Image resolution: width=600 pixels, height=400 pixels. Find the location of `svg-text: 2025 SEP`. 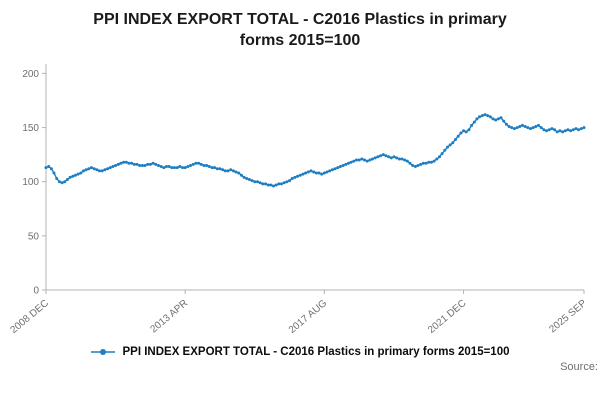

svg-text: 2025 SEP is located at coordinates (568, 316).